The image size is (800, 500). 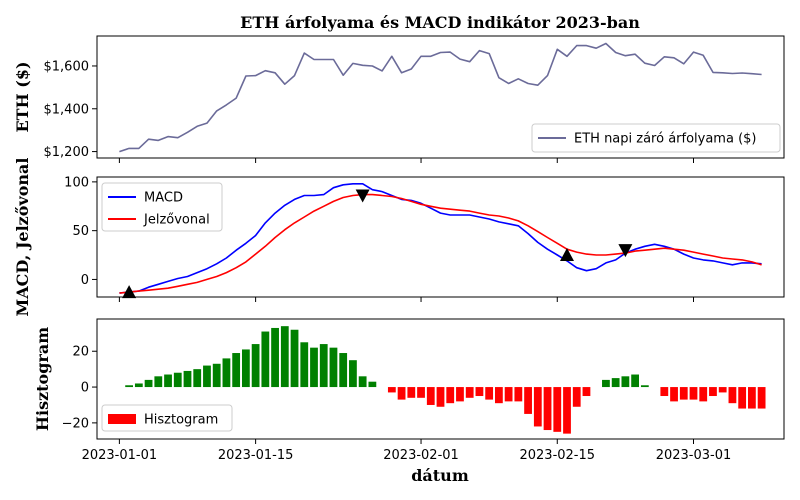 What do you see at coordinates (80, 352) in the screenshot?
I see `y-tick-label: 20` at bounding box center [80, 352].